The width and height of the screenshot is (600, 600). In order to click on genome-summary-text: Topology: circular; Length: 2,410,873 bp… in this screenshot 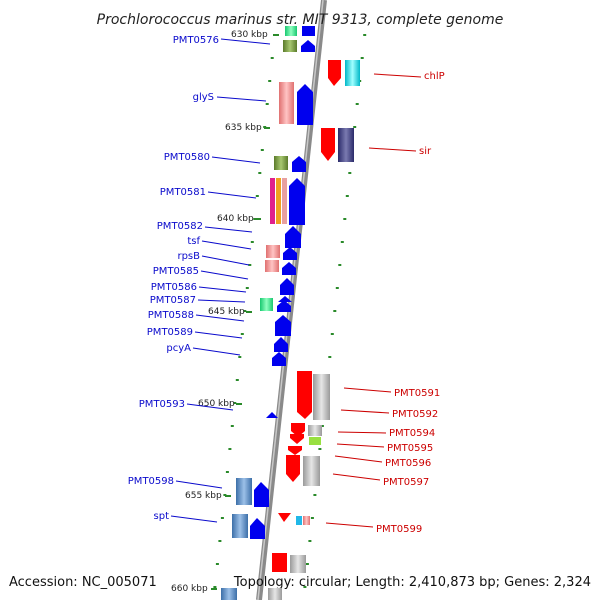, I will do `click(412, 582)`.